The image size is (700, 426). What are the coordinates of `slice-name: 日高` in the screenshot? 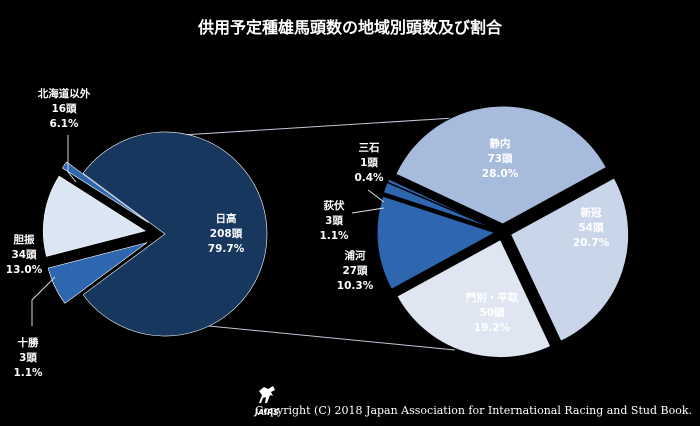 It's located at (226, 219).